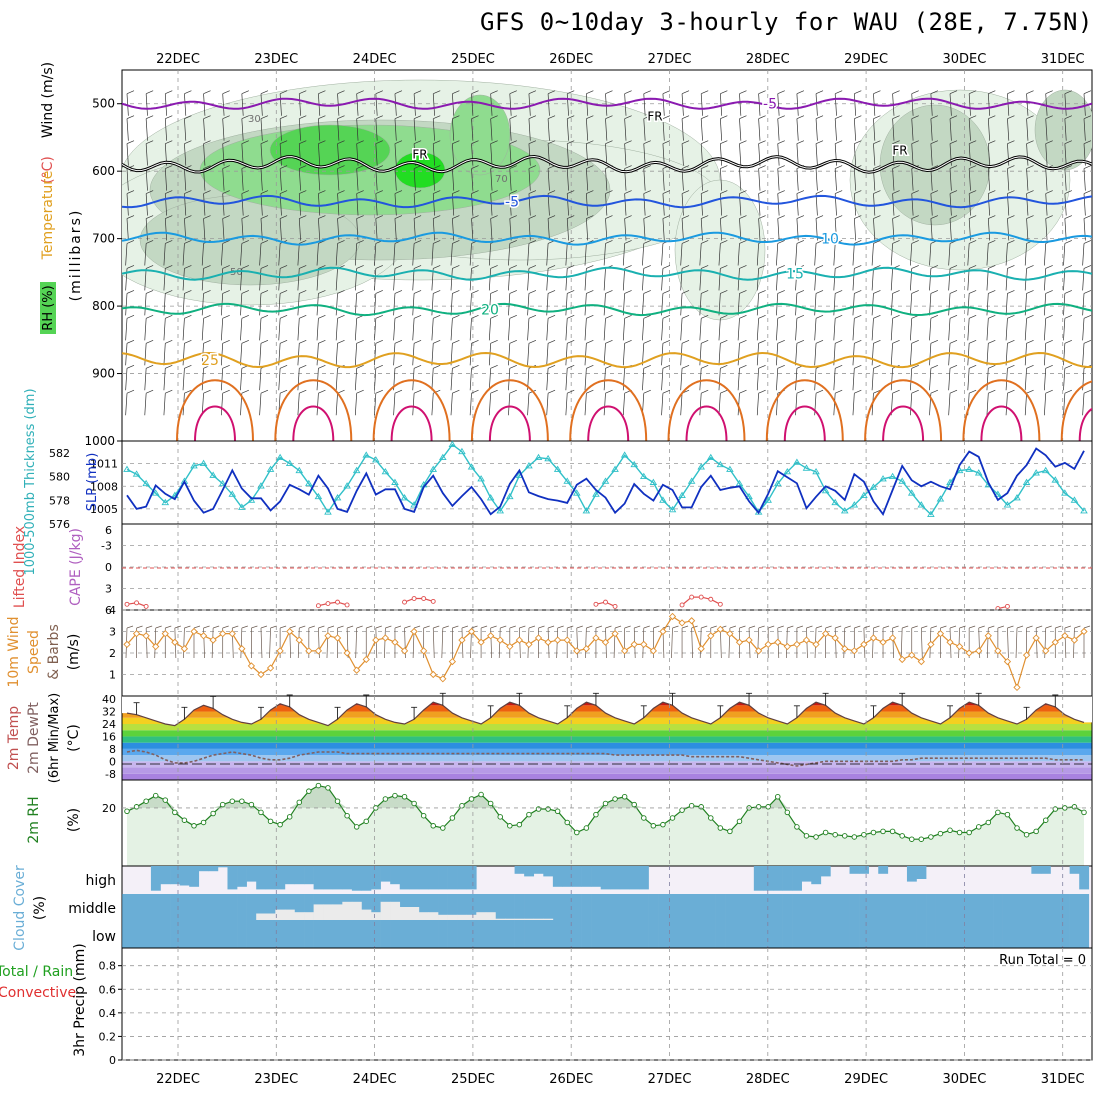 The image size is (1100, 1100). Describe the element at coordinates (830, 240) in the screenshot. I see `temperature-contour-label: 10` at that location.